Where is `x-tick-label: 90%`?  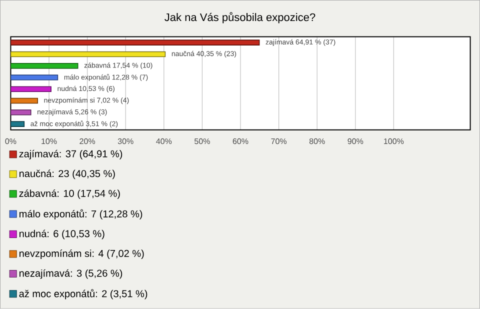 x-tick-label: 90% is located at coordinates (356, 141).